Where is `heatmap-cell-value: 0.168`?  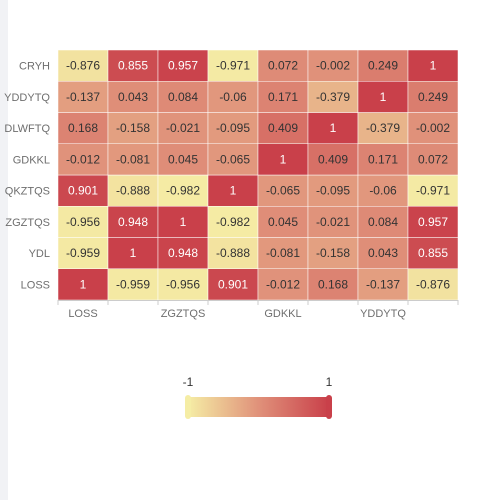 heatmap-cell-value: 0.168 is located at coordinates (83, 128).